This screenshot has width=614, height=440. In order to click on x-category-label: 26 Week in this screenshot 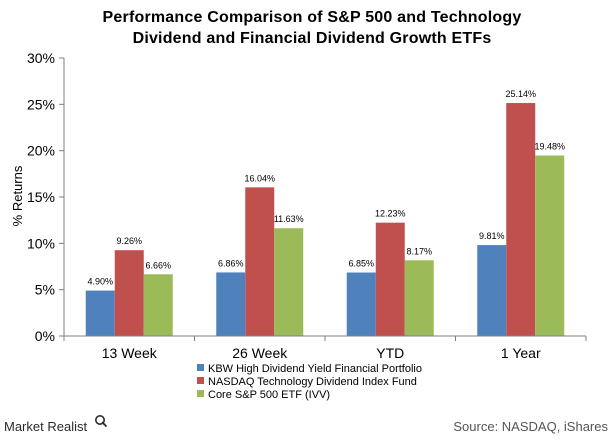, I will do `click(260, 353)`.